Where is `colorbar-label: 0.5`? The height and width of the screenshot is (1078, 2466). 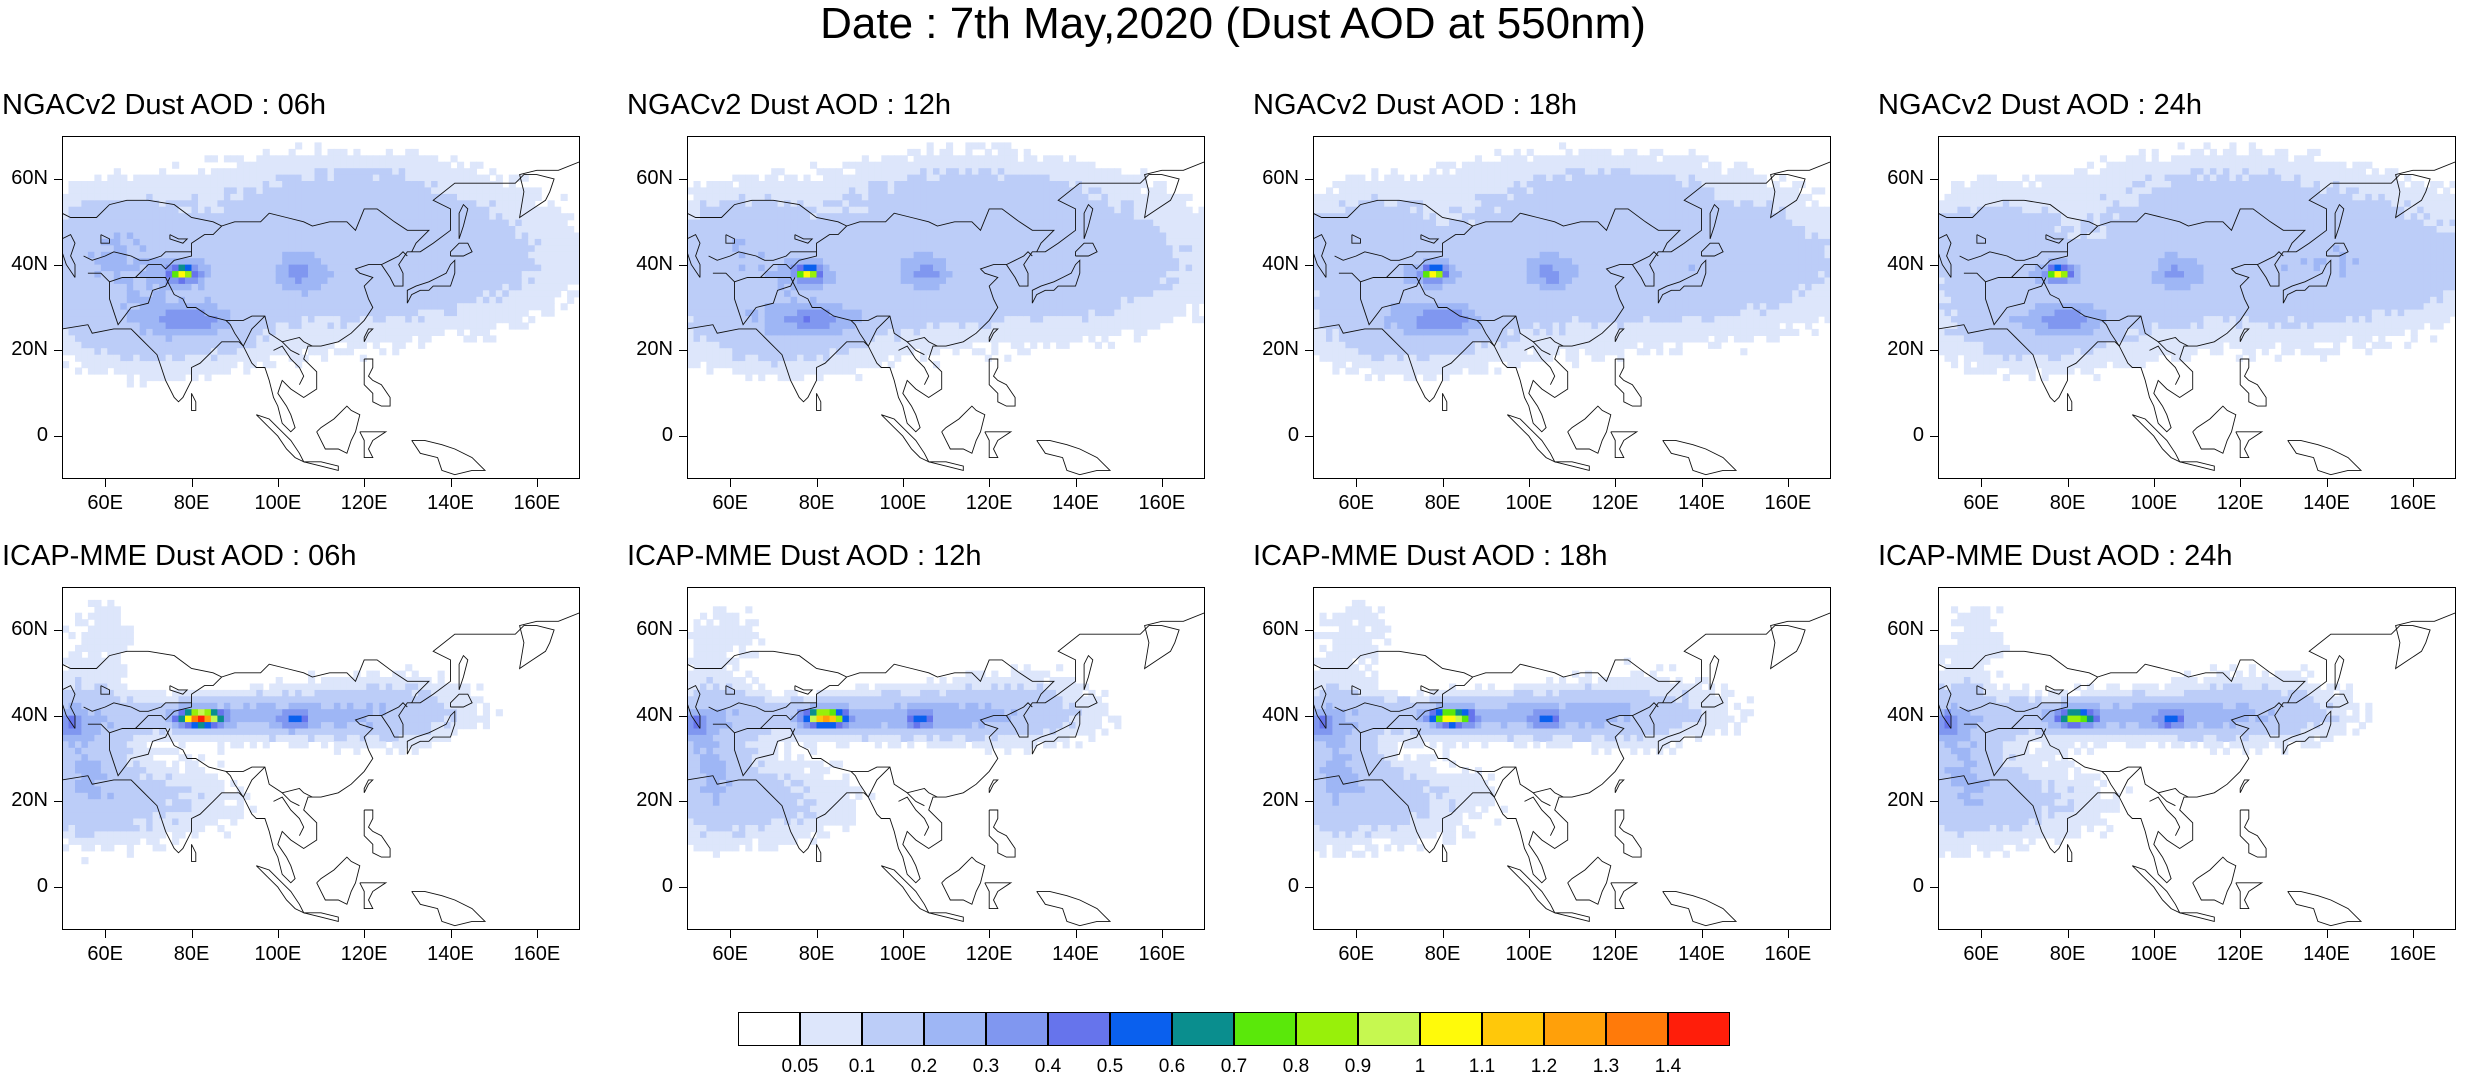
colorbar-label: 0.5 is located at coordinates (1110, 1067).